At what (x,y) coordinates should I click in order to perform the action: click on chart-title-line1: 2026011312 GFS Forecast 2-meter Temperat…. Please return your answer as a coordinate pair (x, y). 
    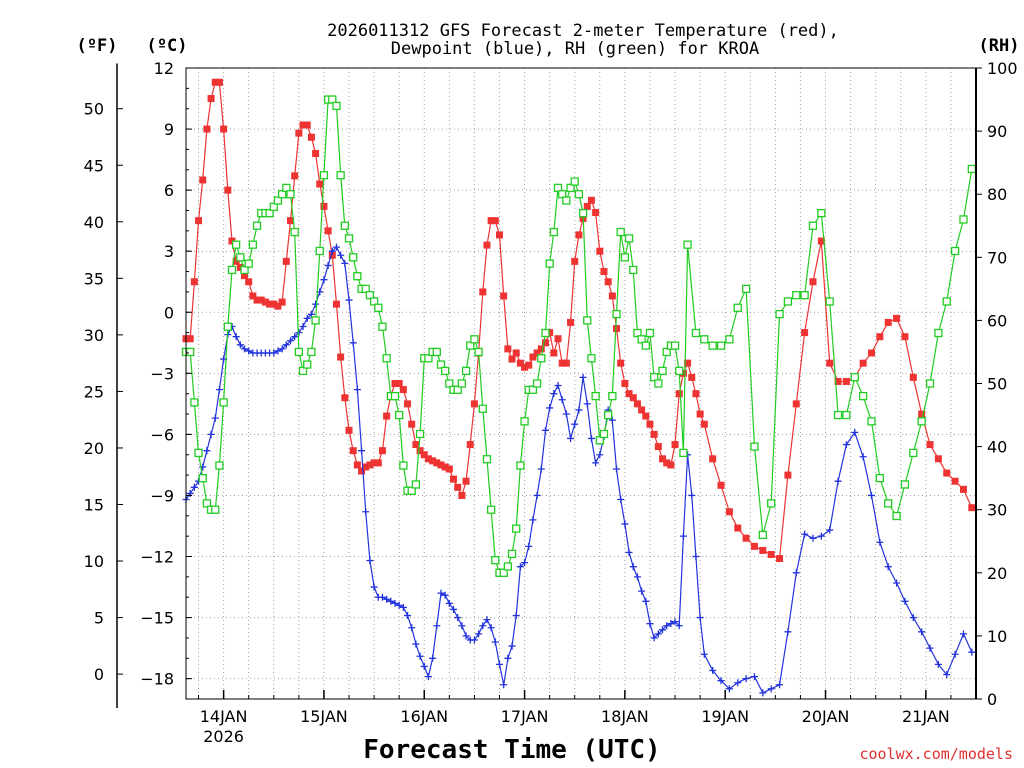
    Looking at the image, I should click on (583, 31).